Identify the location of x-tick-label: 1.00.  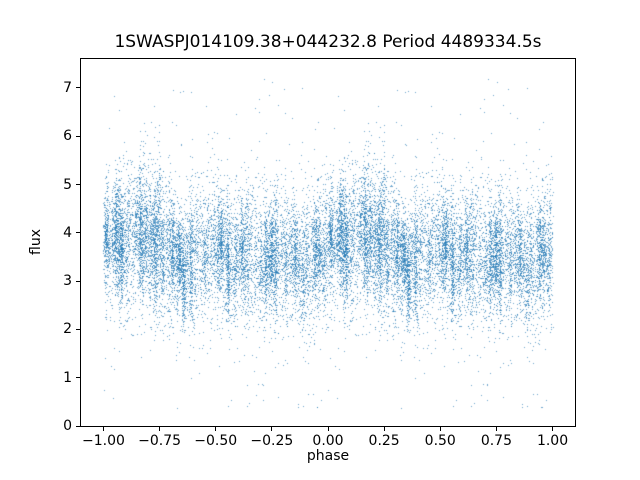
(552, 441).